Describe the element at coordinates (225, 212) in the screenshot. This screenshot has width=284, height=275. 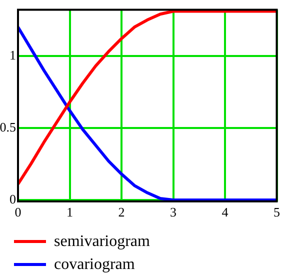
I see `x-tick-label: 4` at that location.